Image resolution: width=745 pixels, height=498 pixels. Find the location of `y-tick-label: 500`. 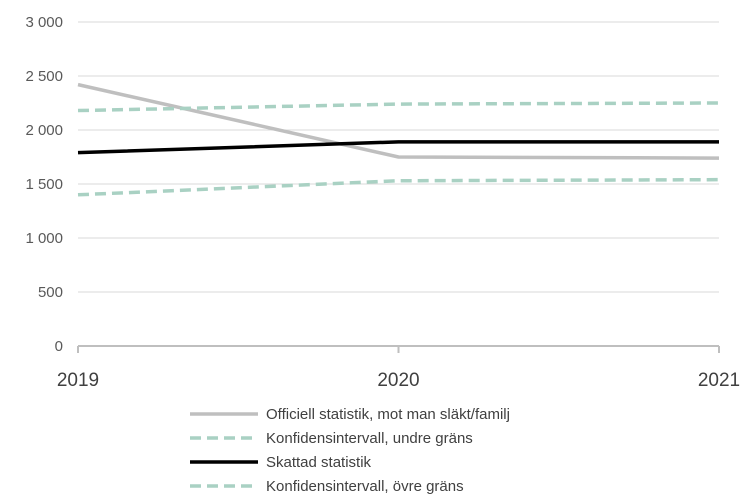

y-tick-label: 500 is located at coordinates (50, 292).